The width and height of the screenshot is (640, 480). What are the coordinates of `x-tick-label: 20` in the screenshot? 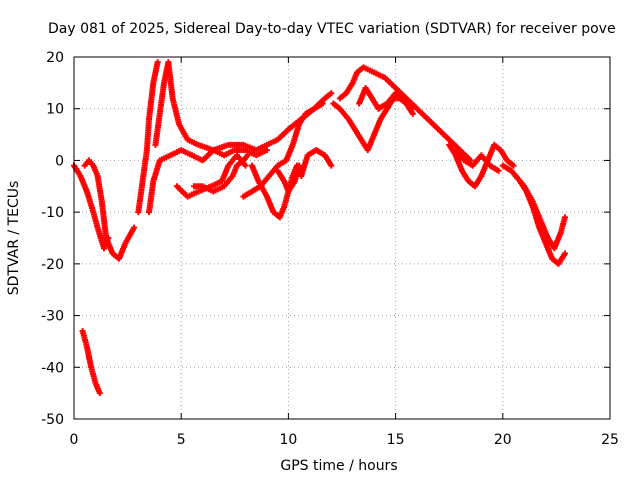 It's located at (503, 440).